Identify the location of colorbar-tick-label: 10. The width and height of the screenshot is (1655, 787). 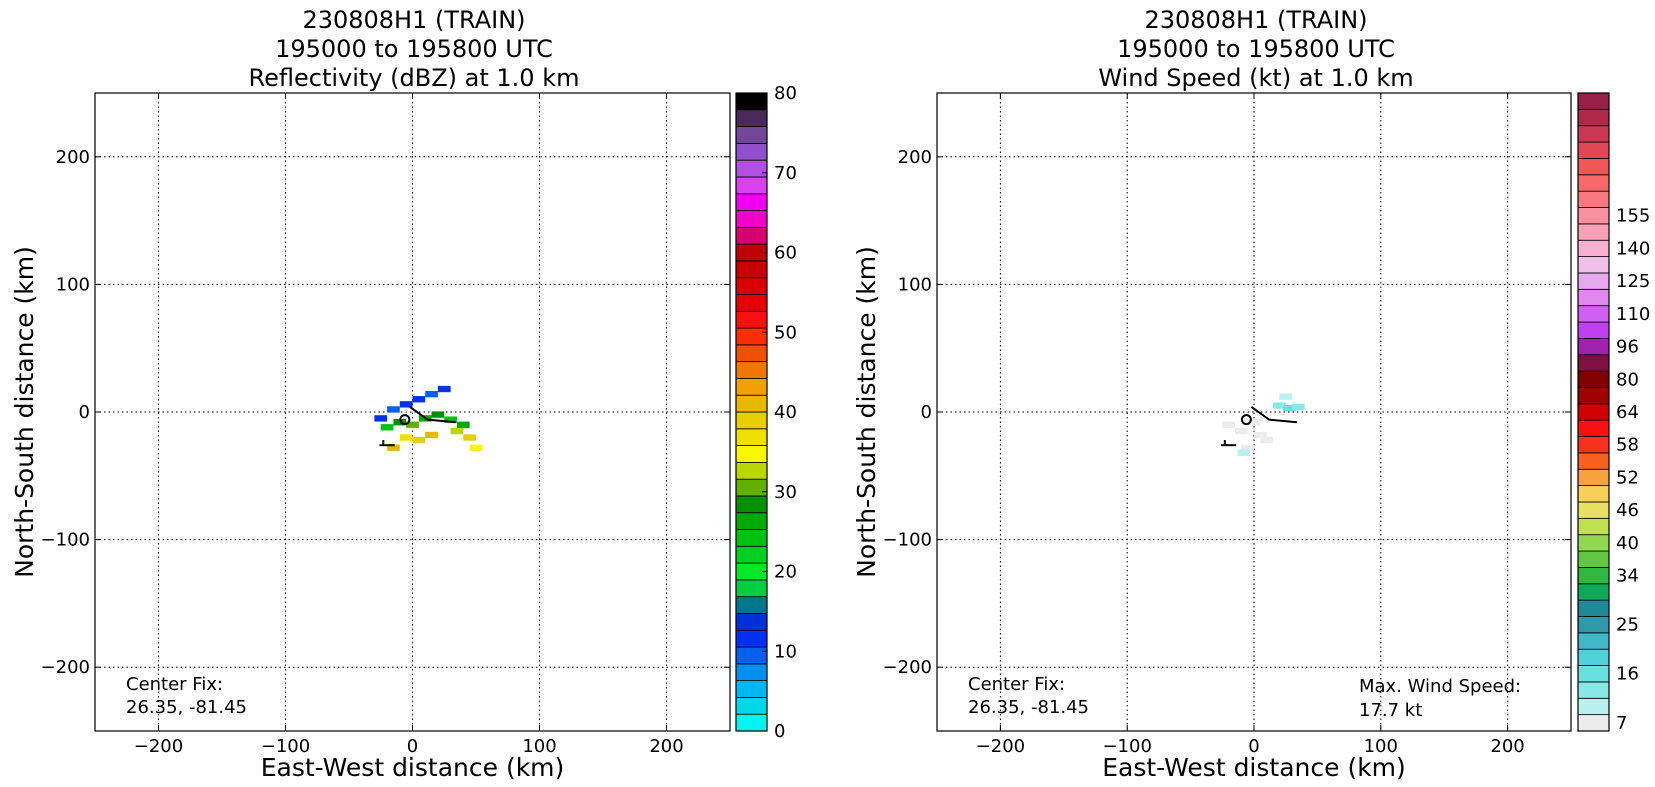
(785, 651).